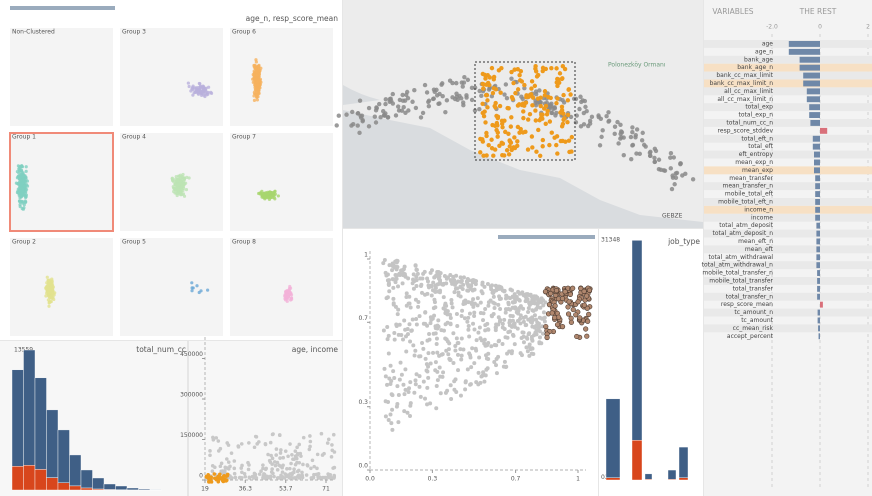 This screenshot has width=872, height=496. What do you see at coordinates (637, 65) in the screenshot?
I see `map-label: Polonezköy Ormanı` at bounding box center [637, 65].